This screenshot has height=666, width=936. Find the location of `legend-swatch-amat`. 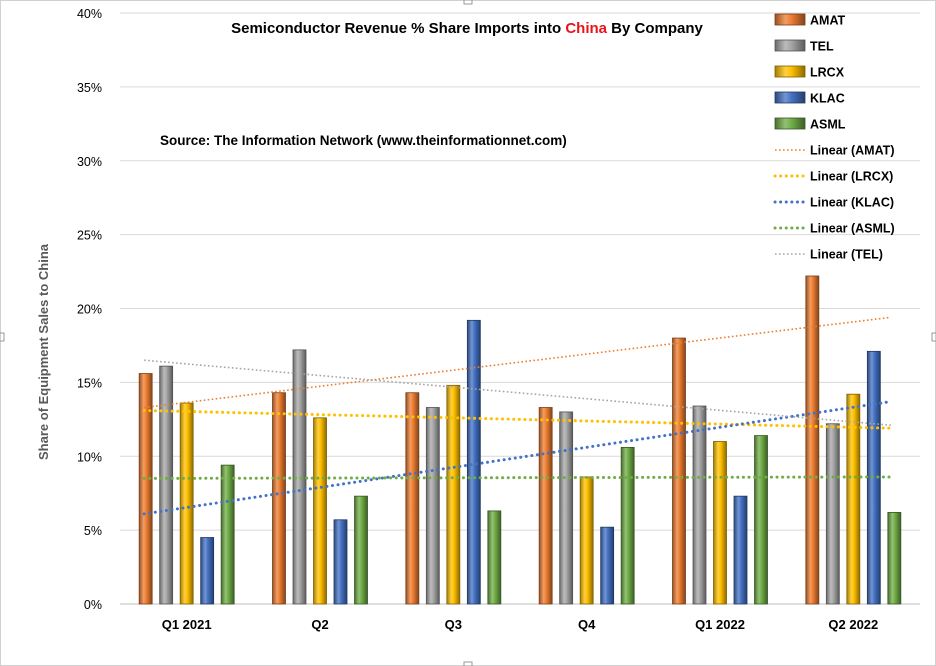

legend-swatch-amat is located at coordinates (790, 19).